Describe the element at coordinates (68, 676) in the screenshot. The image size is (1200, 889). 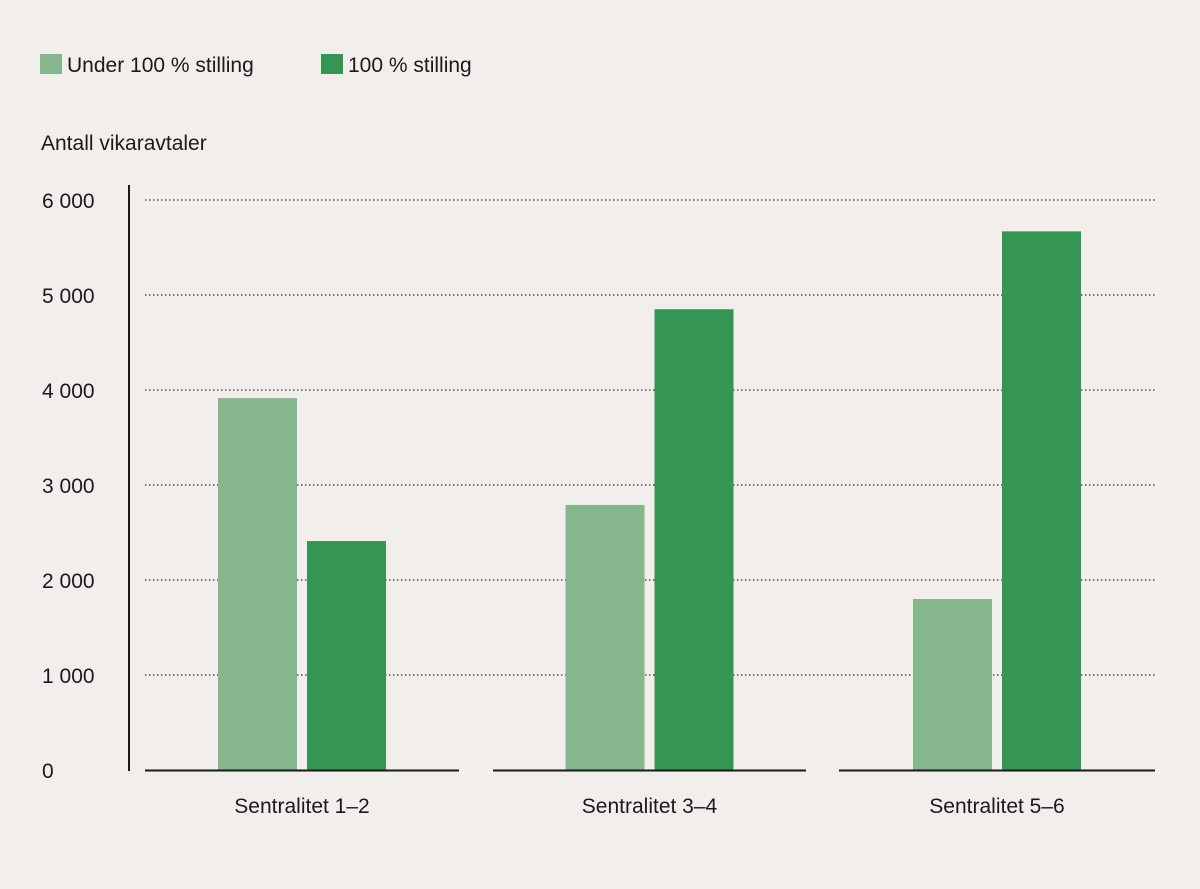
I see `y-tick-label: 1 000` at that location.